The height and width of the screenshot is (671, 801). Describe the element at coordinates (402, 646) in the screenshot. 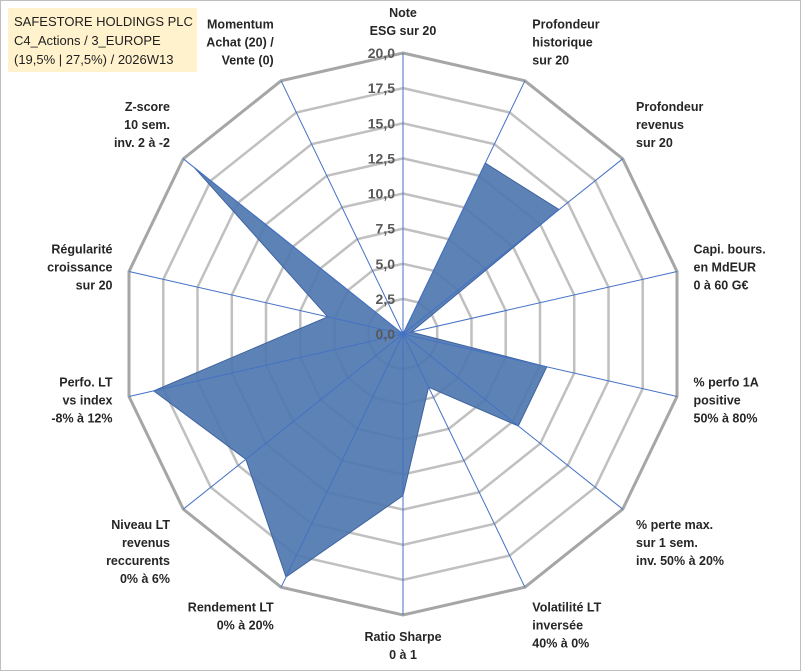

I see `axis-label: Ratio Sharpe 0 à 1` at that location.